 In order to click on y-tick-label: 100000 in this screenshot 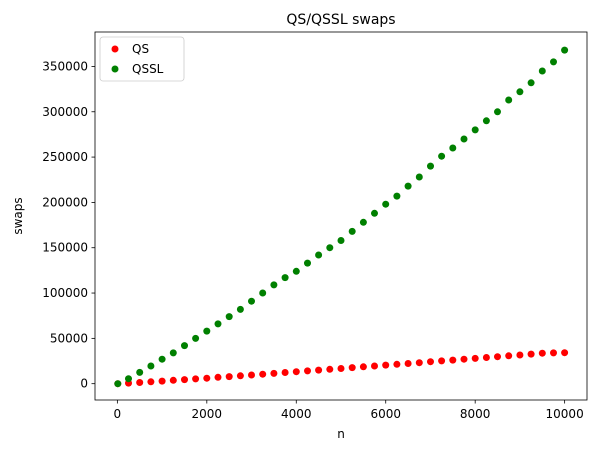, I will do `click(65, 293)`.